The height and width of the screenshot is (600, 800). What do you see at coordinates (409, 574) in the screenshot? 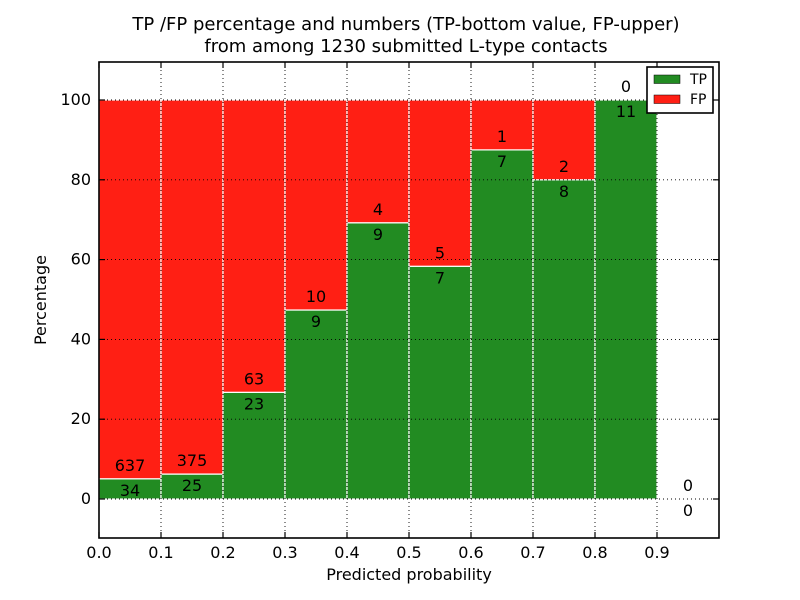
I see `x-axis-label: Predicted probability` at bounding box center [409, 574].